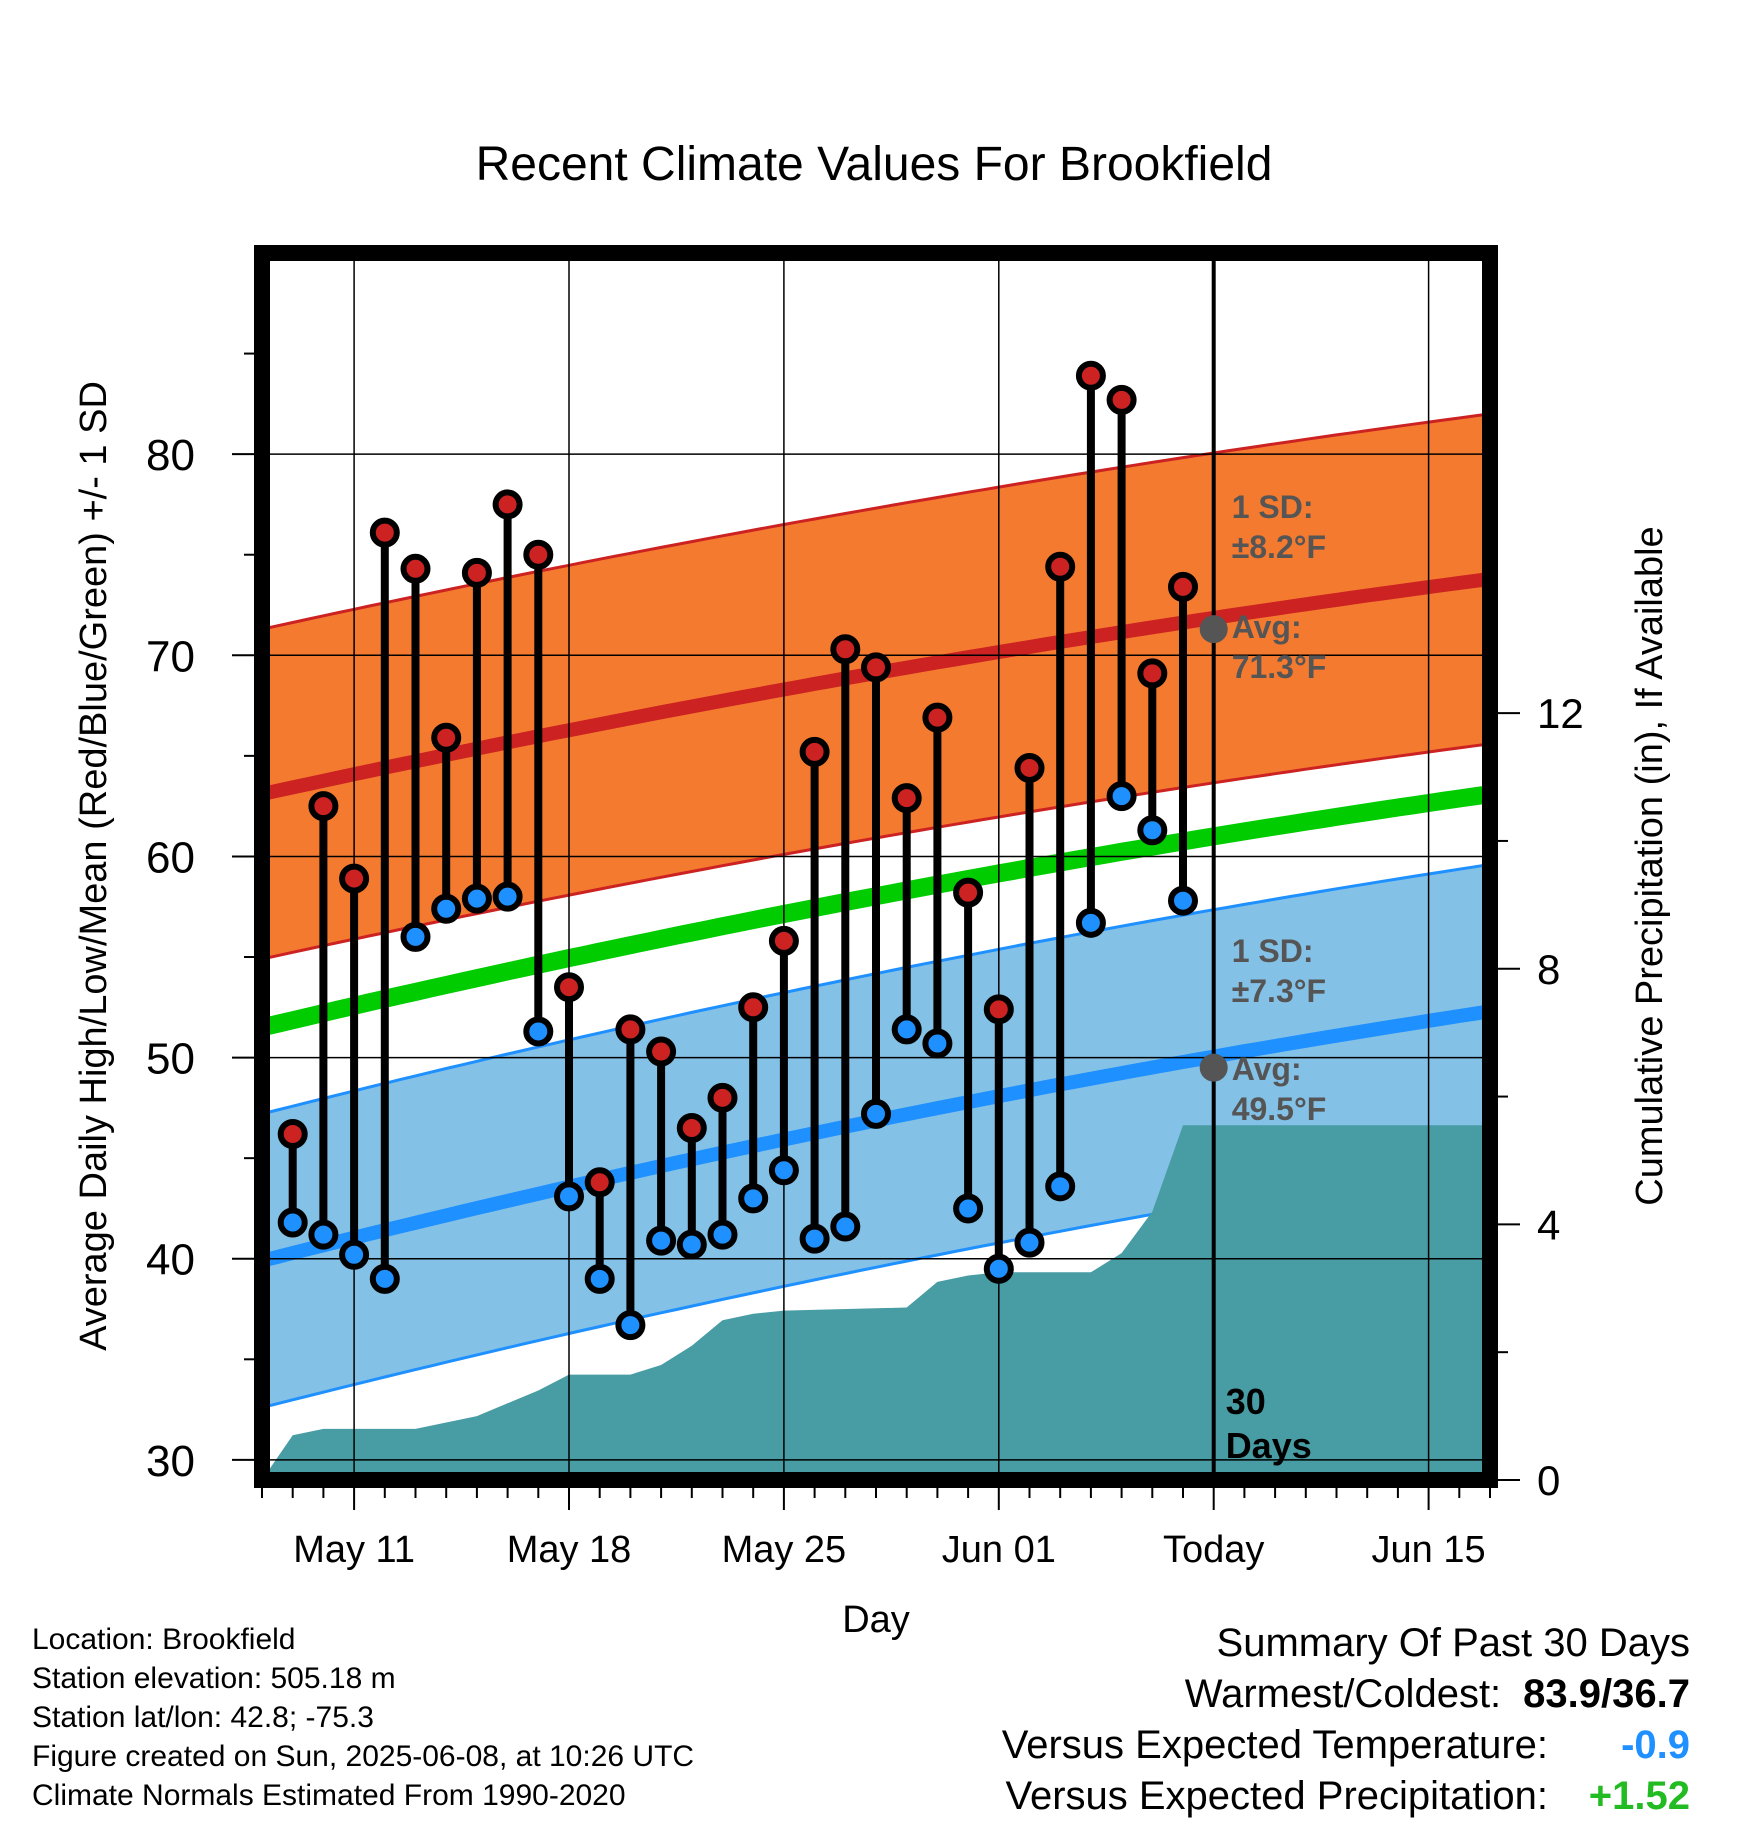  What do you see at coordinates (876, 521) in the screenshot?
I see `high-sd-upper-line` at bounding box center [876, 521].